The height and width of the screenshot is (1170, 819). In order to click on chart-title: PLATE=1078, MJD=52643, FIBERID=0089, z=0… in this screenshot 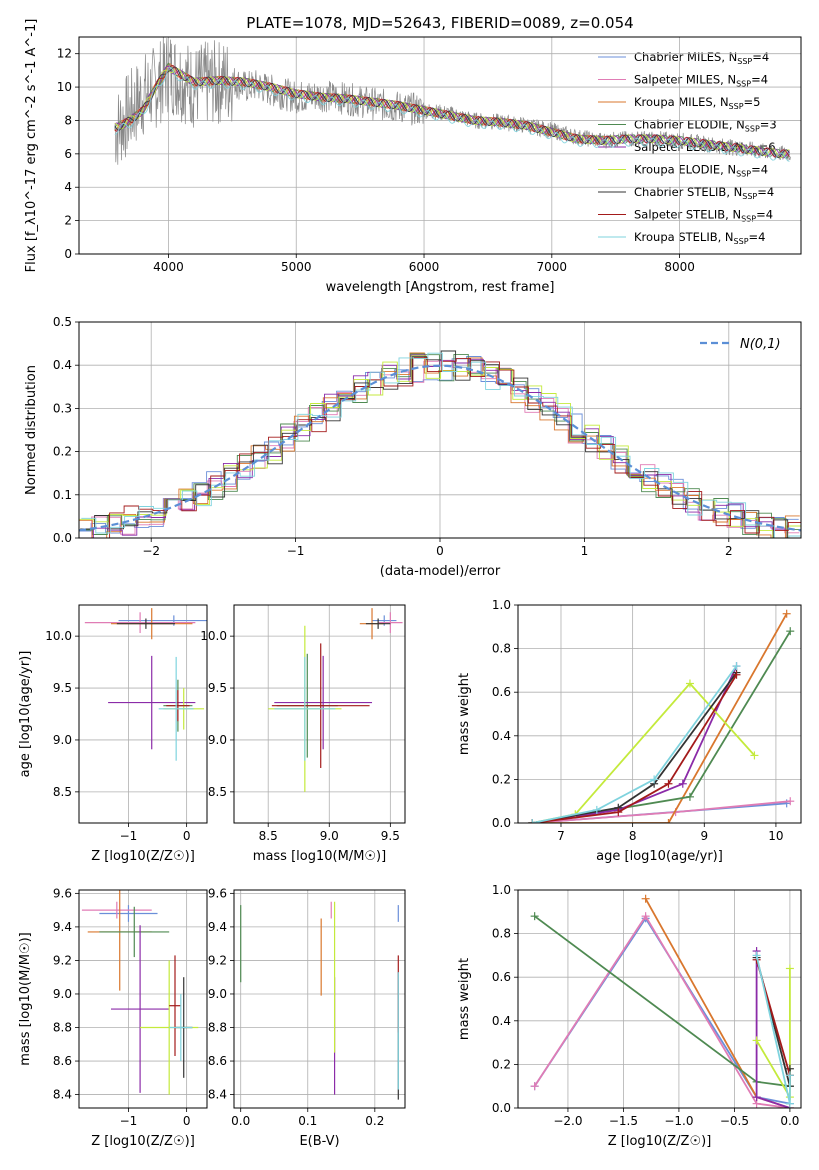, I will do `click(439, 23)`.